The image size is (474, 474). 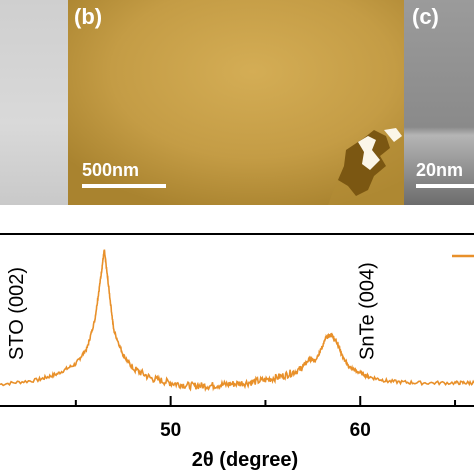 I want to click on annotation-1: SnTe (004), so click(x=368, y=311).